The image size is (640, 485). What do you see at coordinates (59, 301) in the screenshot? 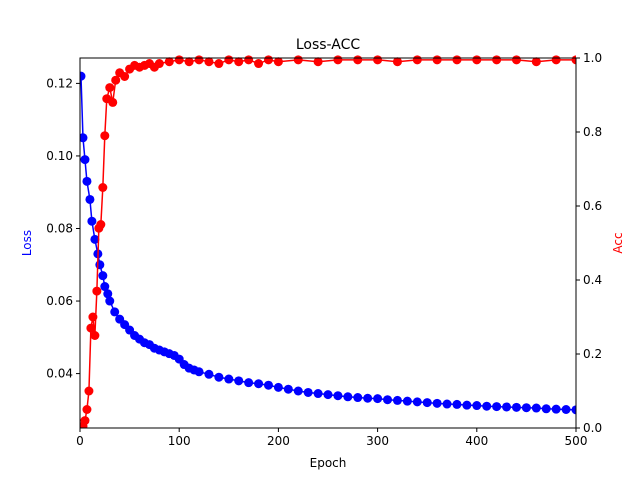
I see `y-left-tick-label: 0.06` at bounding box center [59, 301].